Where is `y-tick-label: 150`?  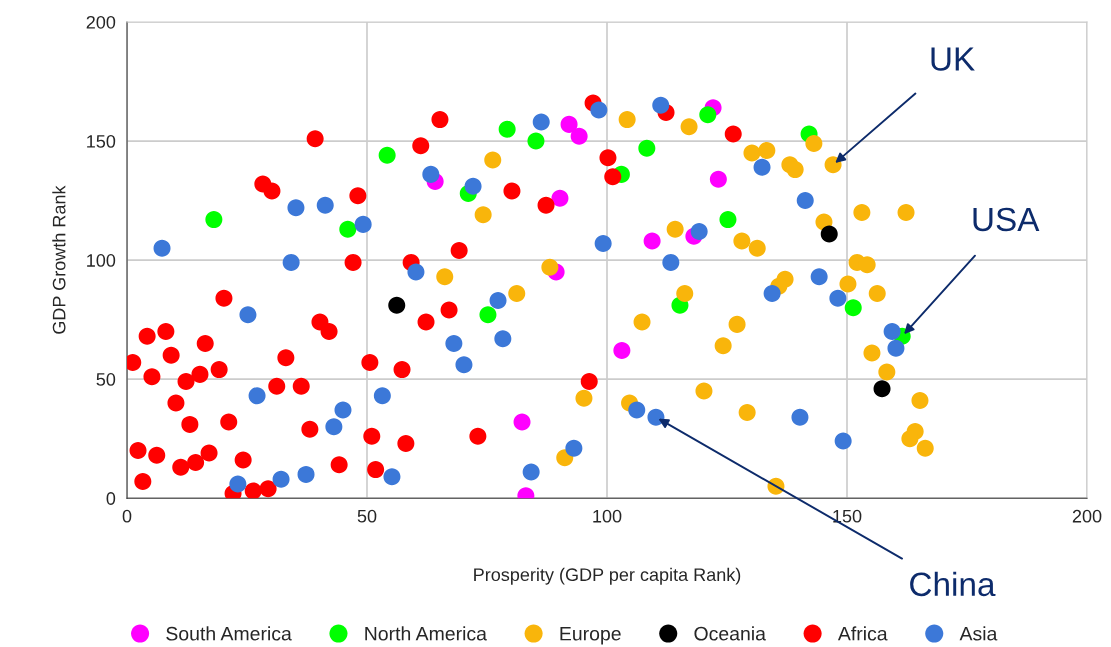 y-tick-label: 150 is located at coordinates (101, 141).